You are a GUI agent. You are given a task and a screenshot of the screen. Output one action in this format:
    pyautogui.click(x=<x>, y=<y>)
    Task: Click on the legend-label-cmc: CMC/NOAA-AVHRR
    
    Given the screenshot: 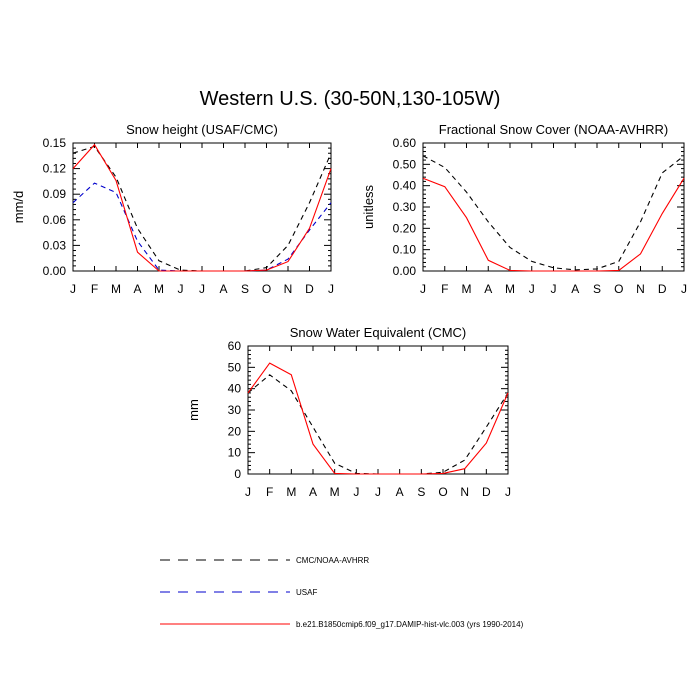 What is the action you would take?
    pyautogui.click(x=333, y=560)
    